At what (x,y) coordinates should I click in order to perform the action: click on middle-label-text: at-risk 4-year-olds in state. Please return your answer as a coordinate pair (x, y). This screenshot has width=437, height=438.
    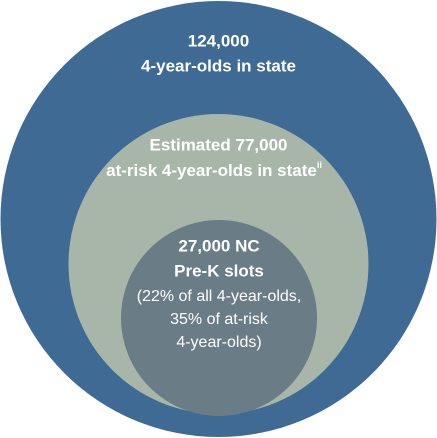
    Looking at the image, I should click on (211, 170).